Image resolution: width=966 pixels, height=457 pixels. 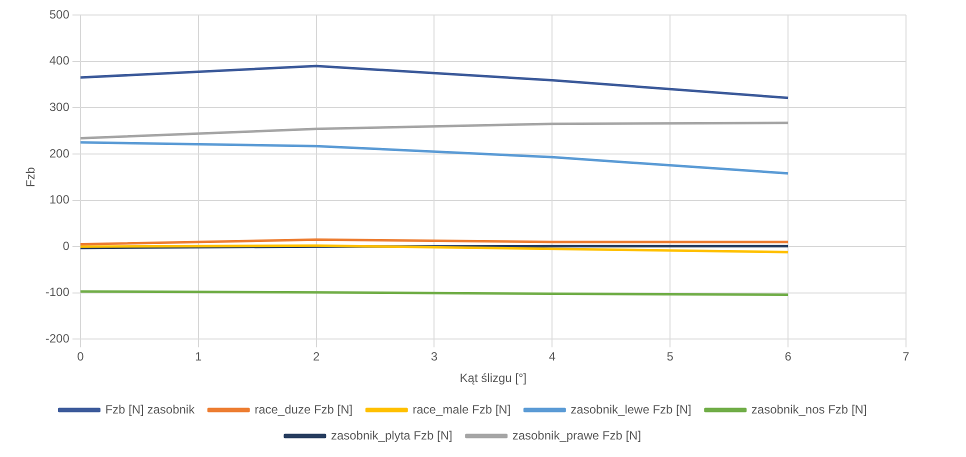 I want to click on y-tick-label: 300, so click(x=59, y=107).